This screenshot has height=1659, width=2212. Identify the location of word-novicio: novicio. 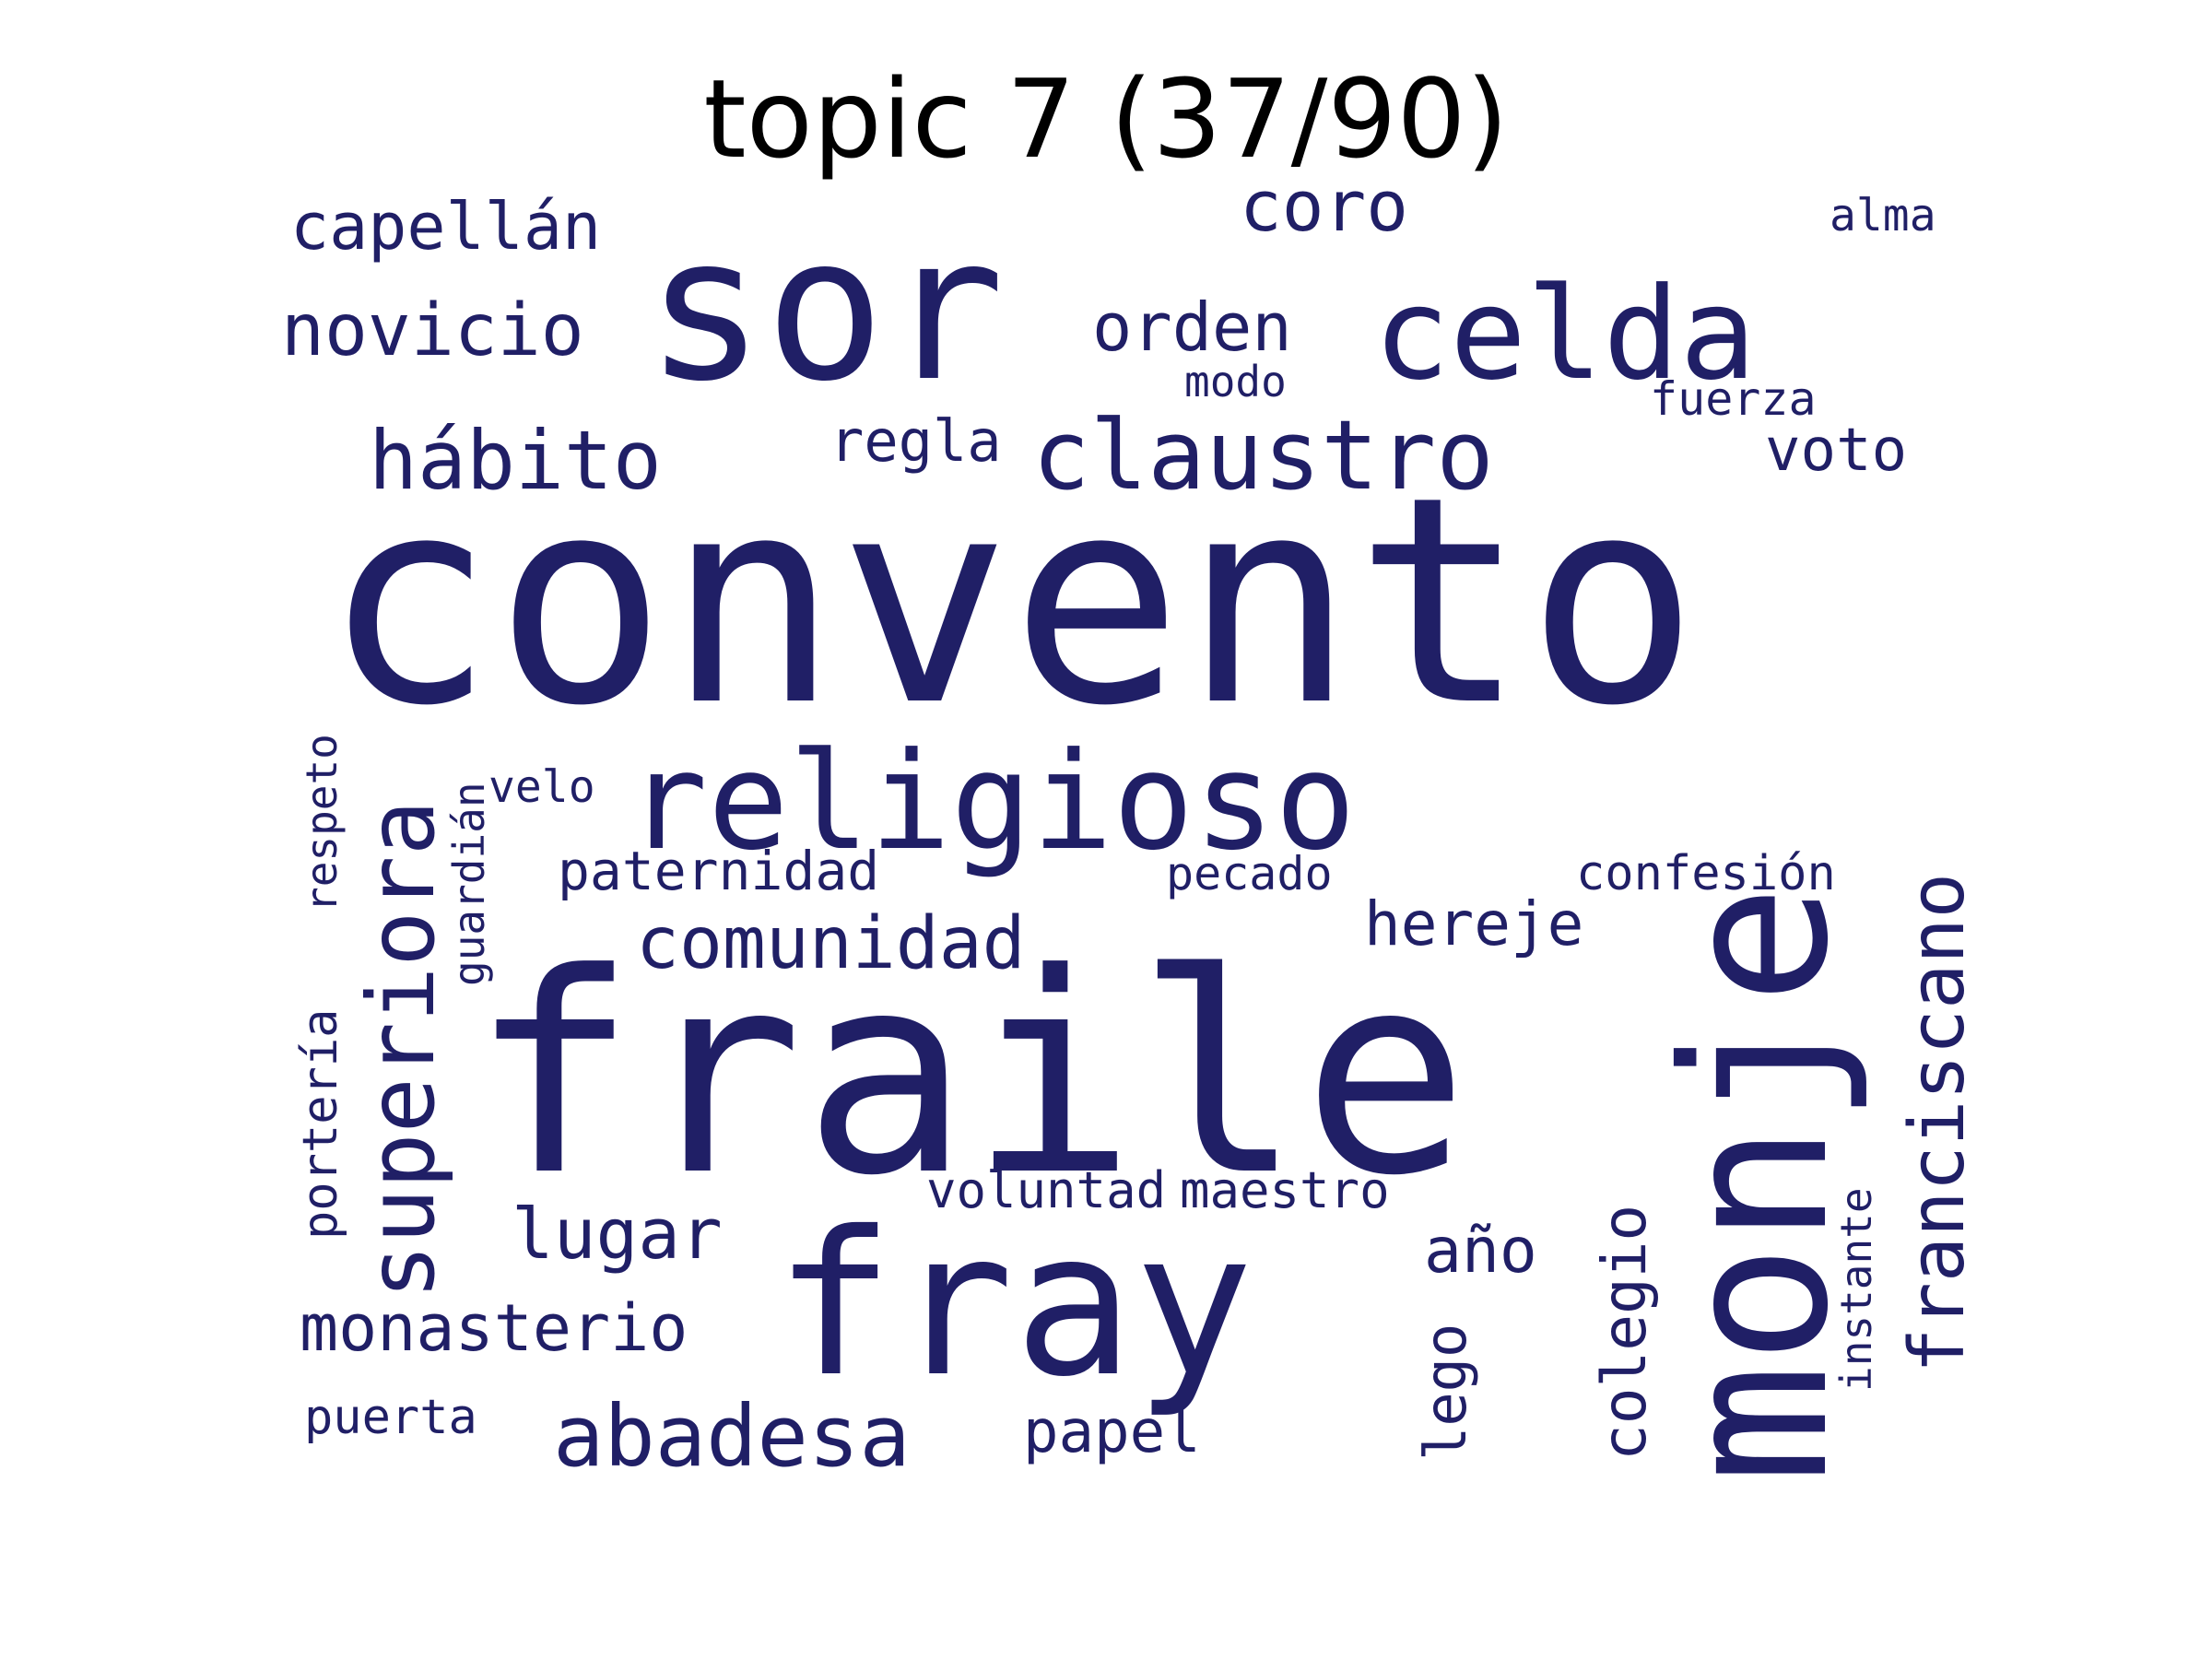
(432, 330).